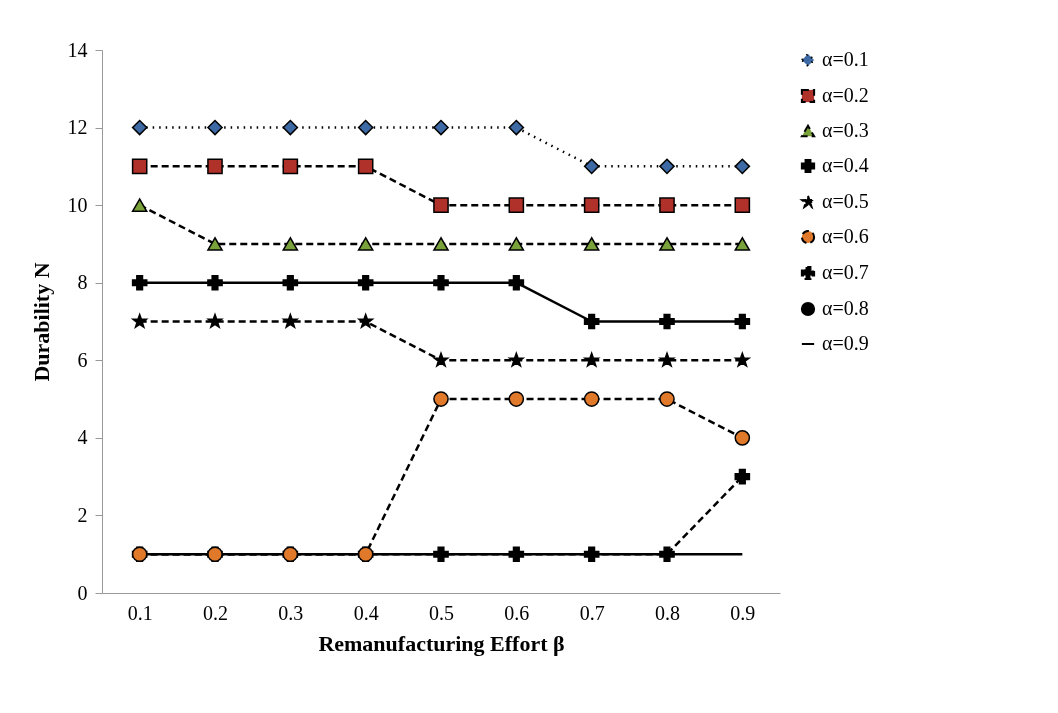 This screenshot has width=1058, height=713. Describe the element at coordinates (215, 612) in the screenshot. I see `x-tick-label: 0.2` at that location.